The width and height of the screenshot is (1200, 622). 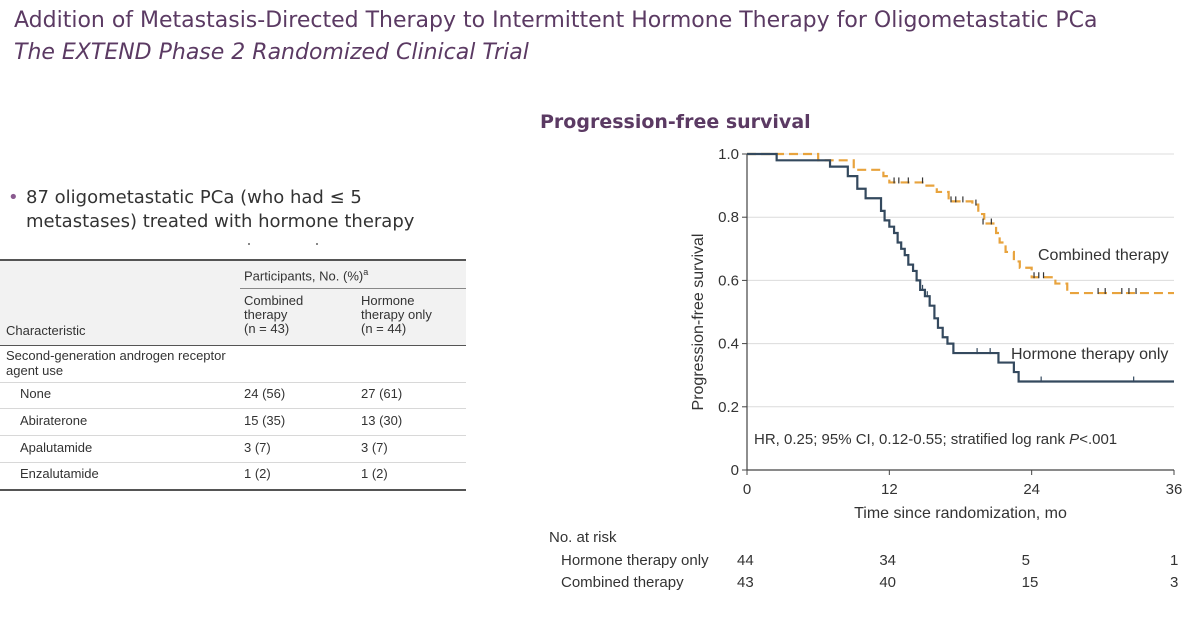 What do you see at coordinates (374, 447) in the screenshot?
I see `row-hormone: 3 (7)` at bounding box center [374, 447].